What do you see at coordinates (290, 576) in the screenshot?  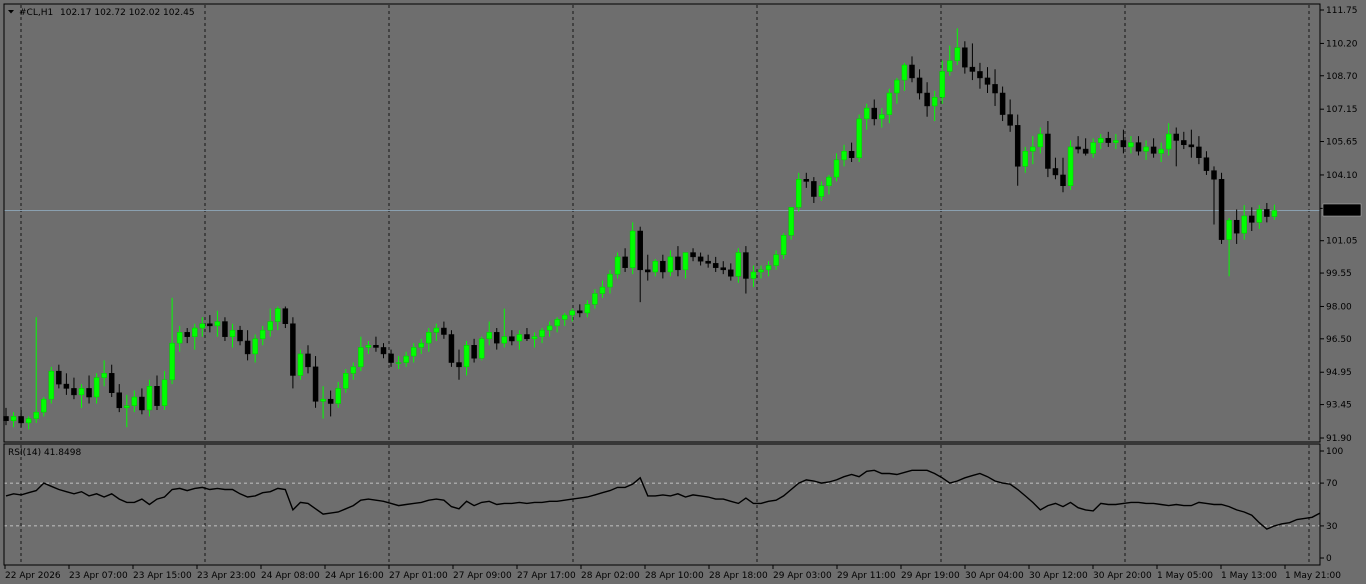 I see `time-axis-label: 24 Apr 08:00` at bounding box center [290, 576].